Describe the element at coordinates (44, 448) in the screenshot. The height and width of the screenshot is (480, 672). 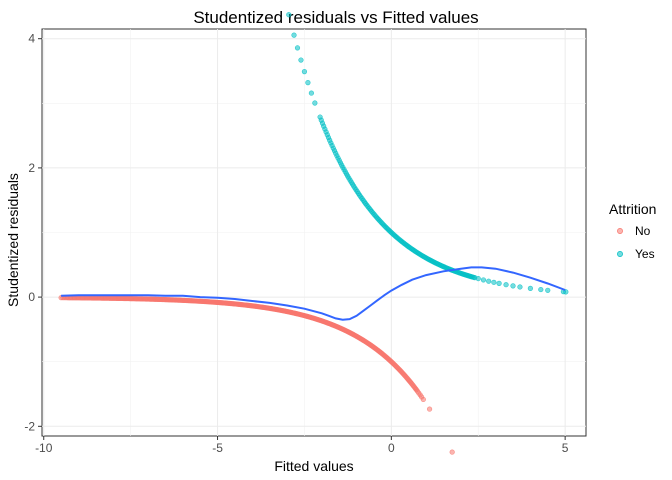
I see `x-tick-label: -10` at that location.